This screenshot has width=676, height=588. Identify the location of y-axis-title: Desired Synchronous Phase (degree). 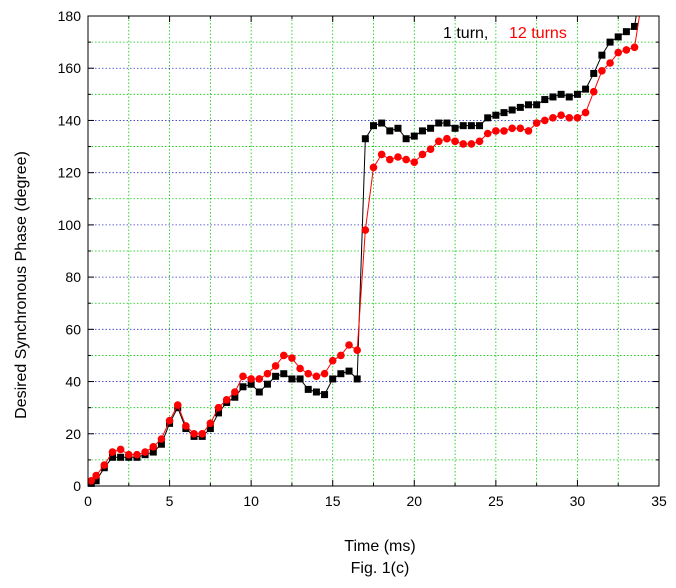
(21, 285).